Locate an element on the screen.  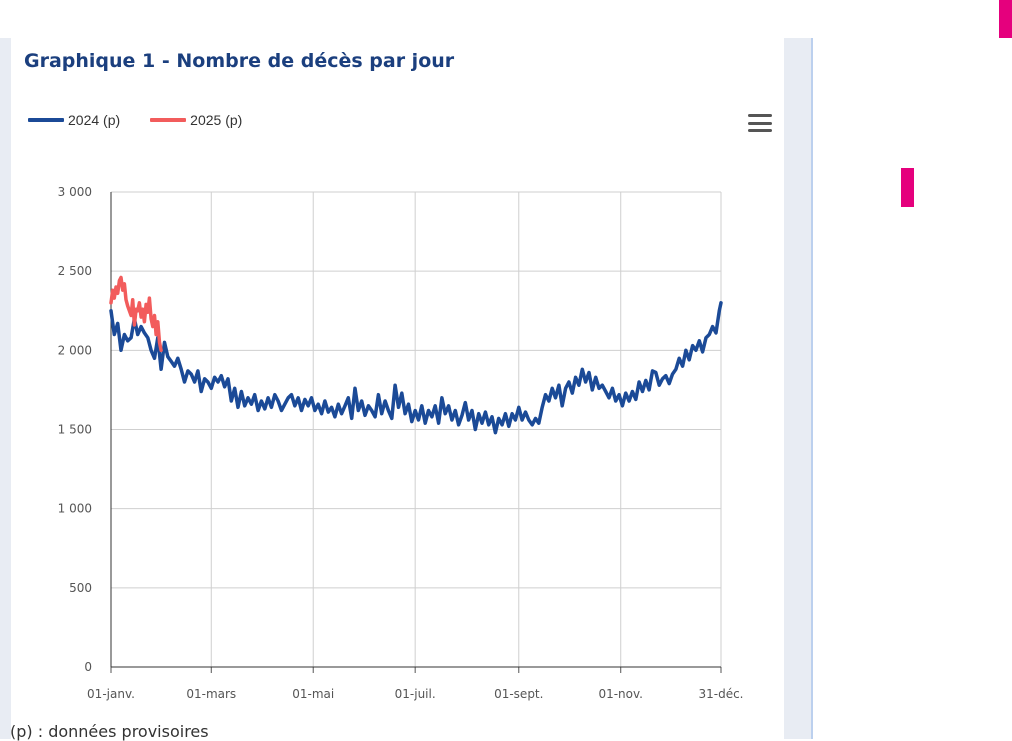
y-tick-label: 2 500 is located at coordinates (75, 271).